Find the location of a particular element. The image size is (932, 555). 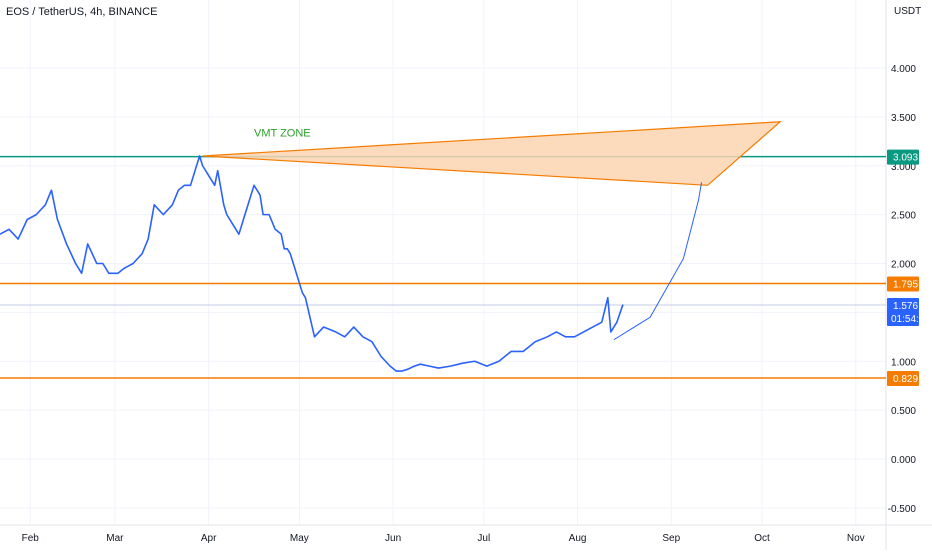

price-tags: 3.093 1.795 0.829 1.576 01:54:27 is located at coordinates (908, 267).